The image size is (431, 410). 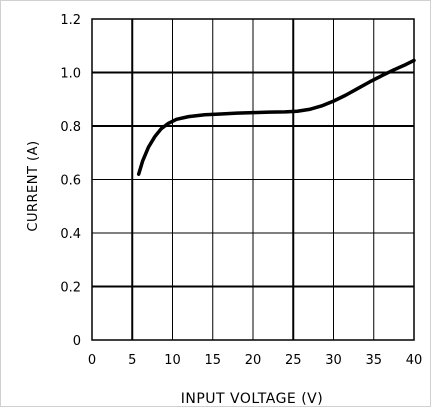 I want to click on x-axis-label: INPUT VOLTAGE (V), so click(x=252, y=398).